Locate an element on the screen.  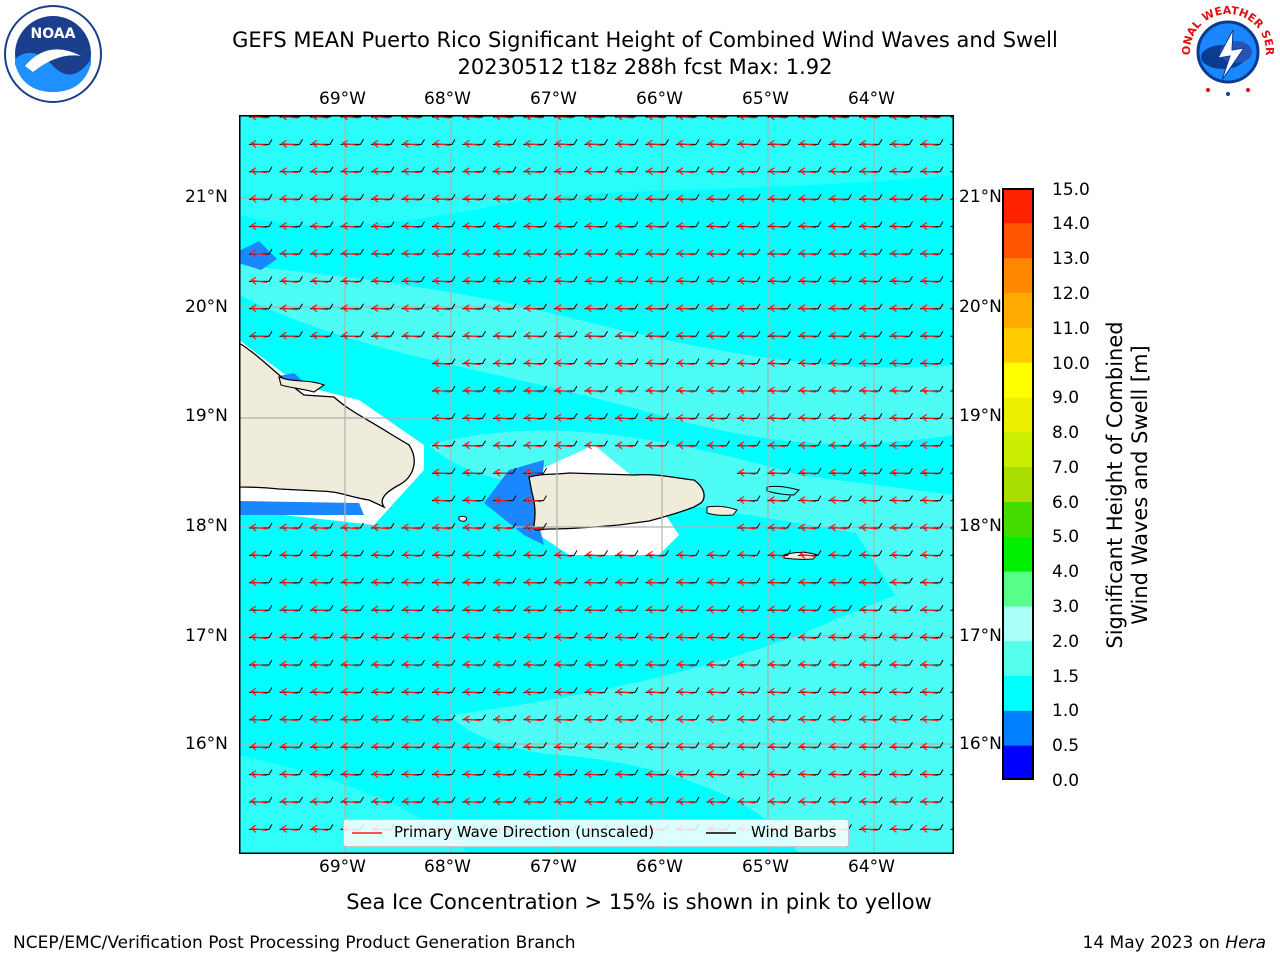
lat-tick-right: 17°N is located at coordinates (980, 636).